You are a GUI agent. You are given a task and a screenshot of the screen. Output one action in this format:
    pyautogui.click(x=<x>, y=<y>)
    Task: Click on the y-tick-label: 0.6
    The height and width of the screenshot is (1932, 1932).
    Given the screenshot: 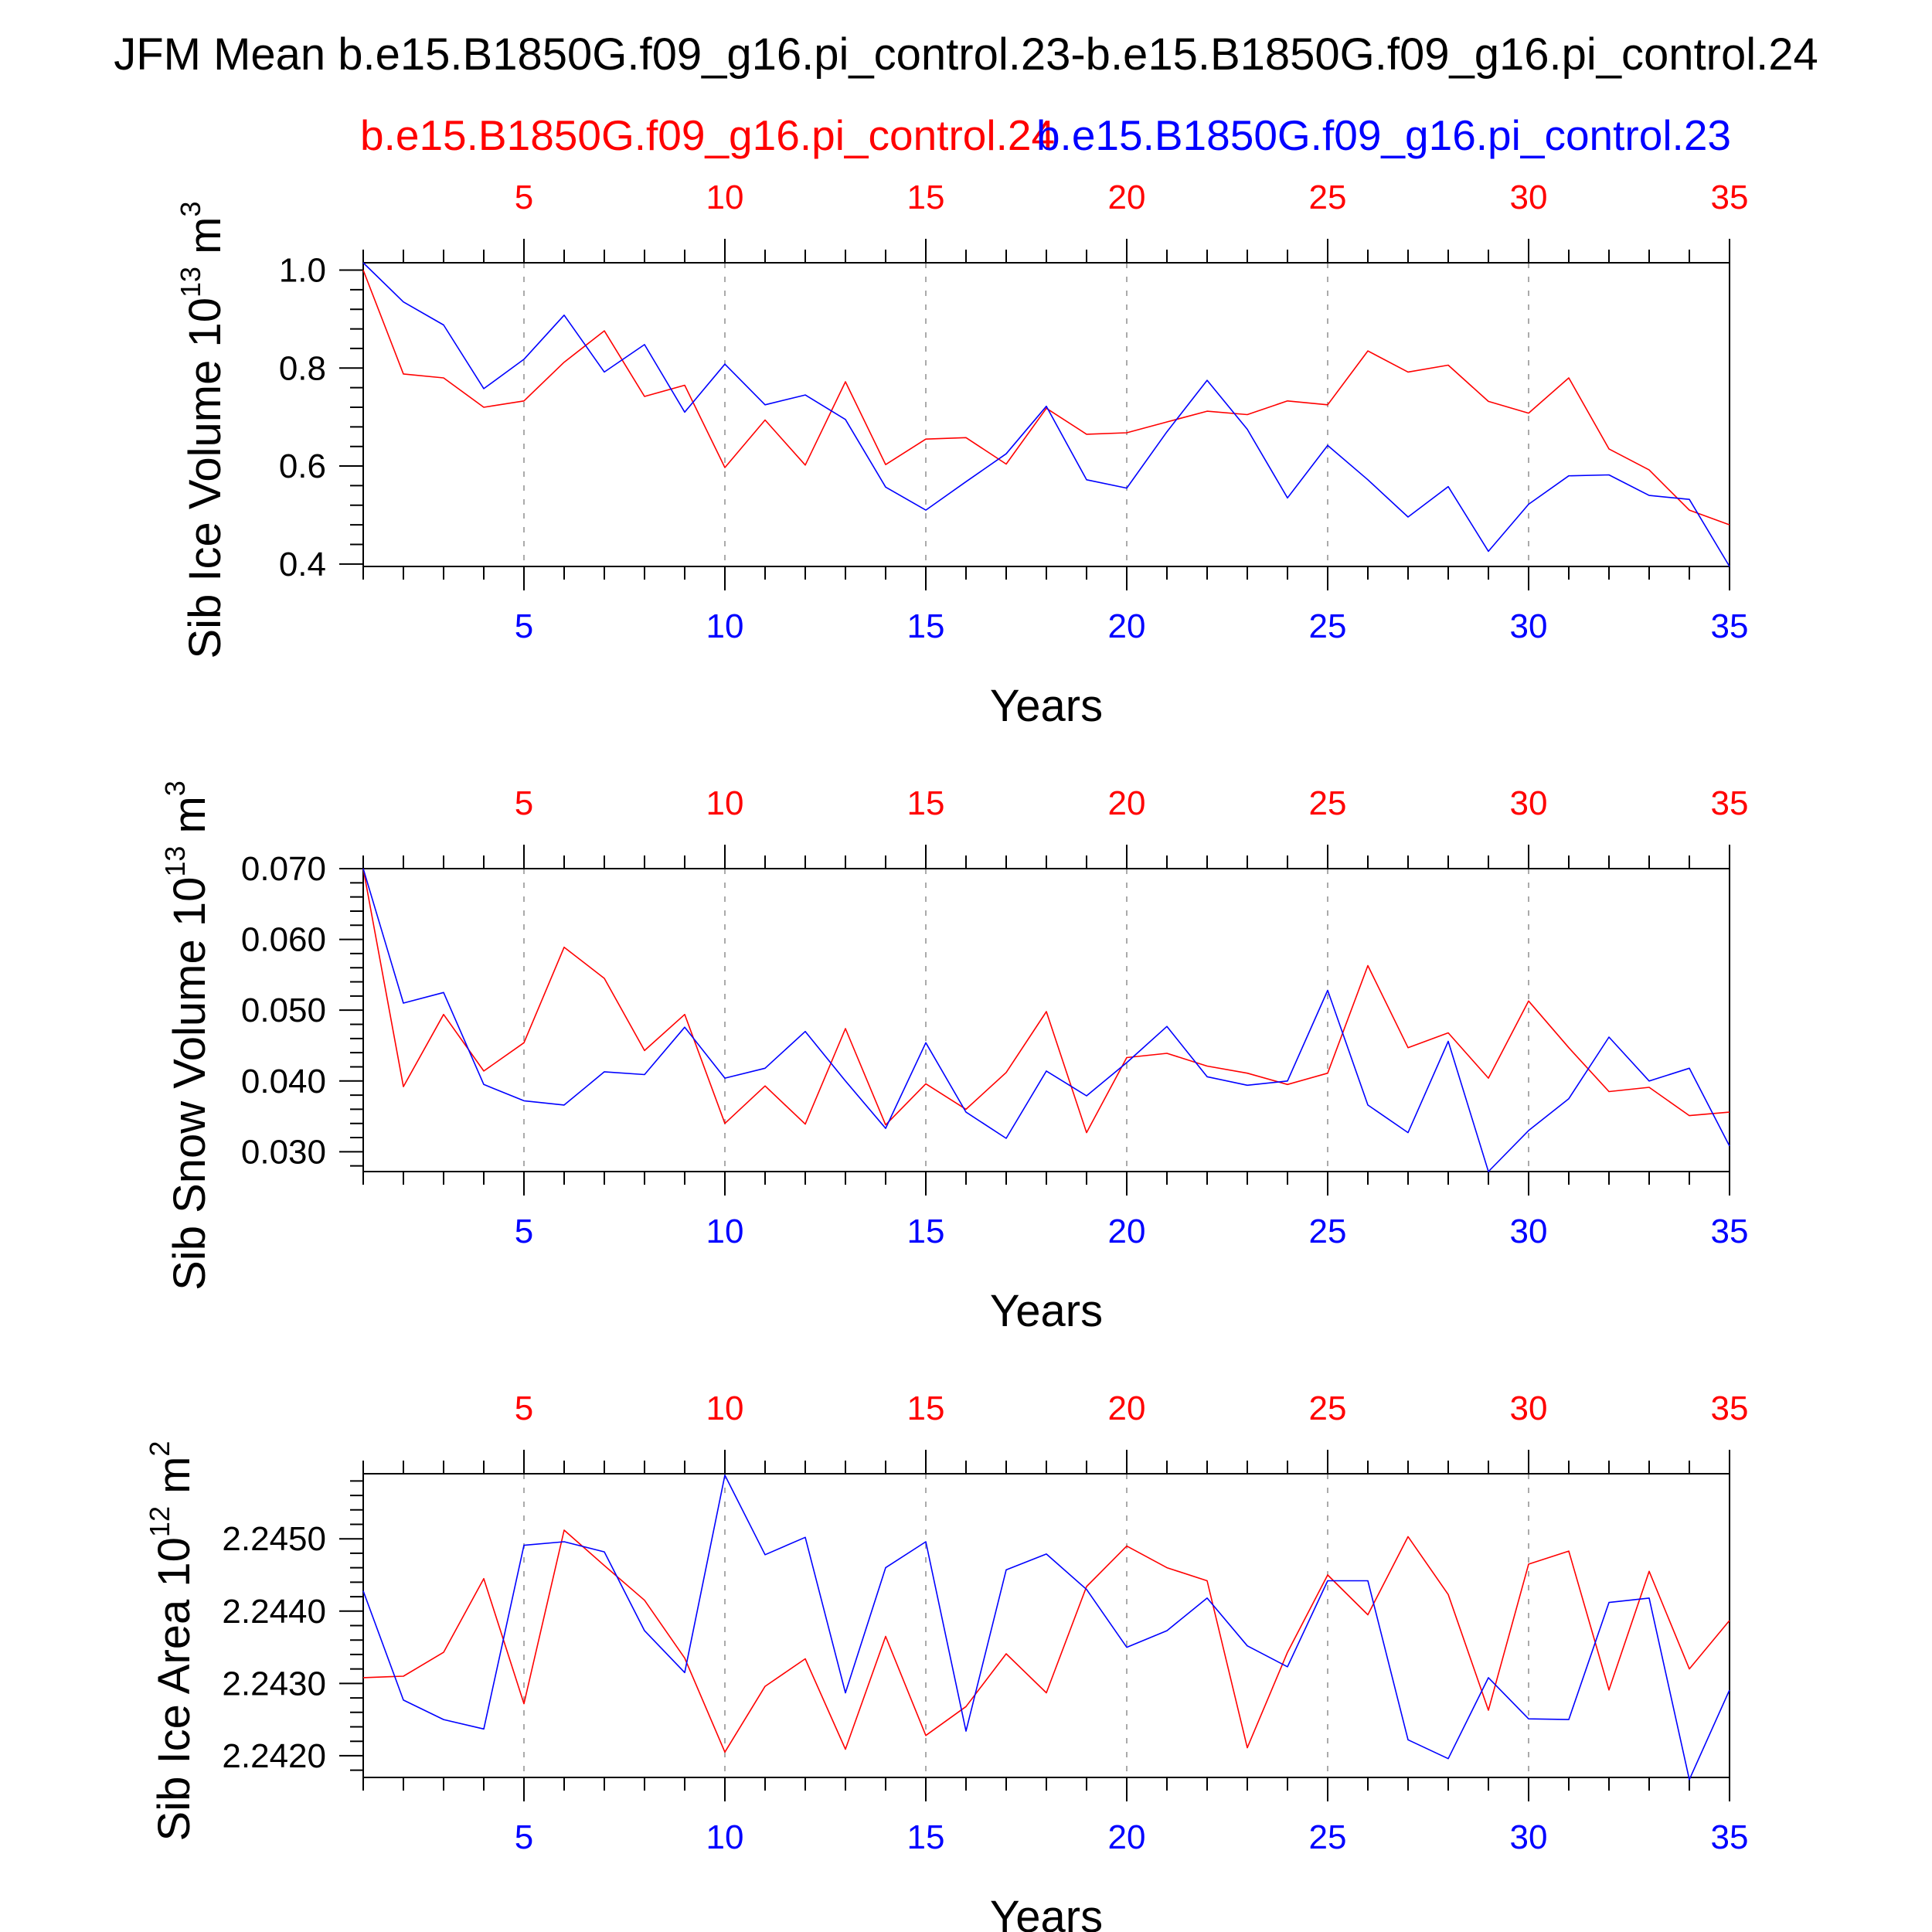 What is the action you would take?
    pyautogui.click(x=303, y=466)
    